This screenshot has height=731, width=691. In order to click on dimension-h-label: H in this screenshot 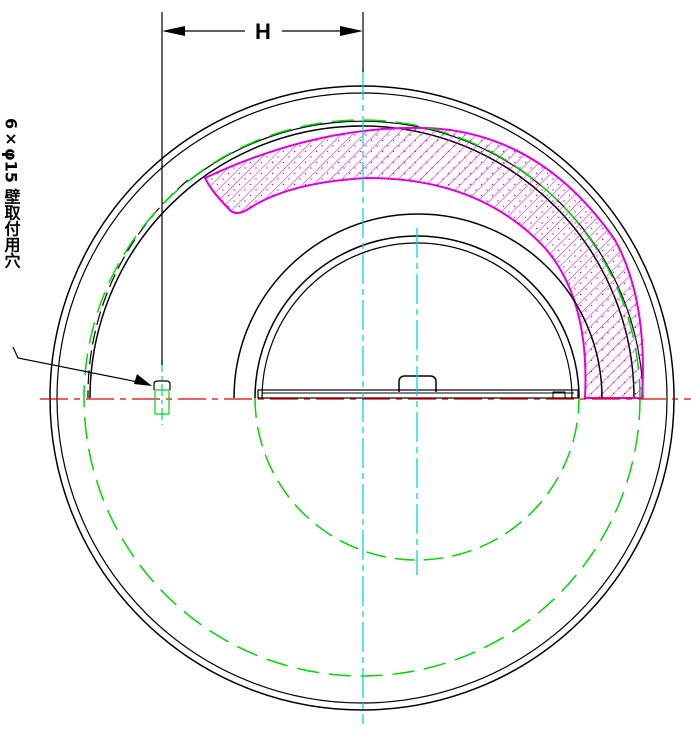, I will do `click(263, 31)`.